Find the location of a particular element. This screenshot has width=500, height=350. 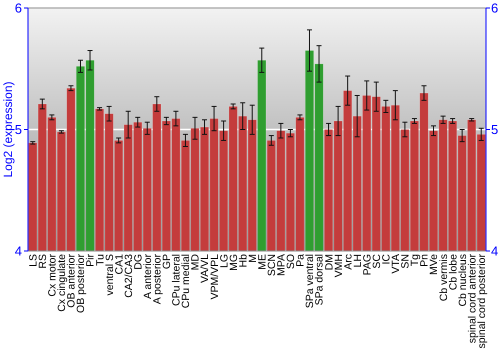

x-tick-label: VMH is located at coordinates (338, 266).